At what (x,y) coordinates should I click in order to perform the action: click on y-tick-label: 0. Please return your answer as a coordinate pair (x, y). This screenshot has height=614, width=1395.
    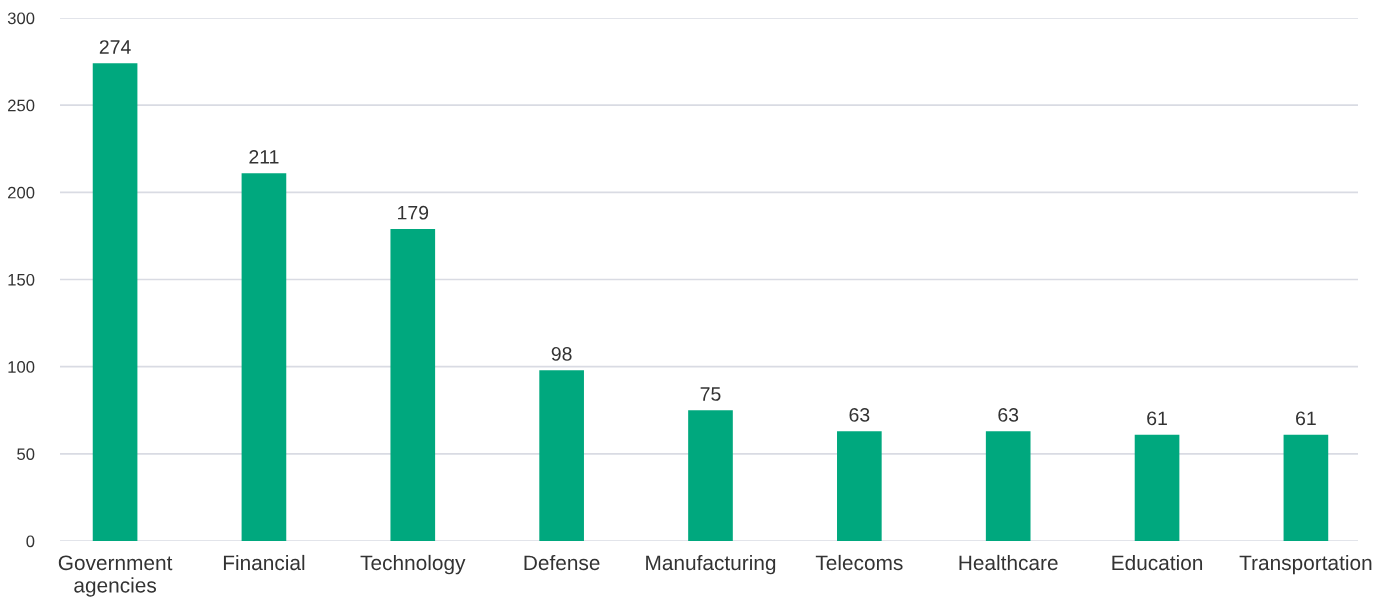
    Looking at the image, I should click on (30, 541).